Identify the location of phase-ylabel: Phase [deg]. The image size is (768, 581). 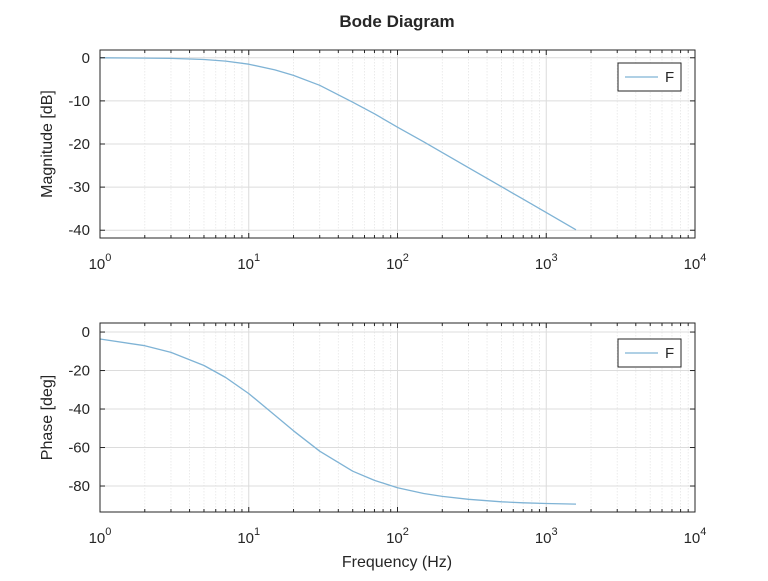
(47, 417).